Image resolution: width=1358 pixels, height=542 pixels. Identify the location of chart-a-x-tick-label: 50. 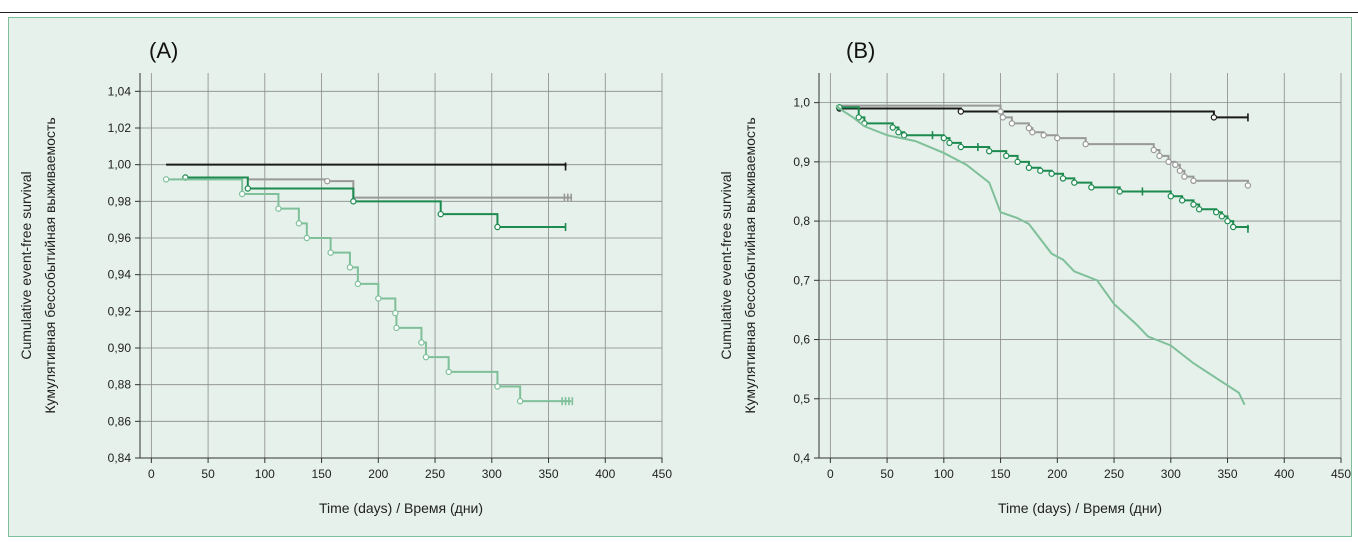
(208, 474).